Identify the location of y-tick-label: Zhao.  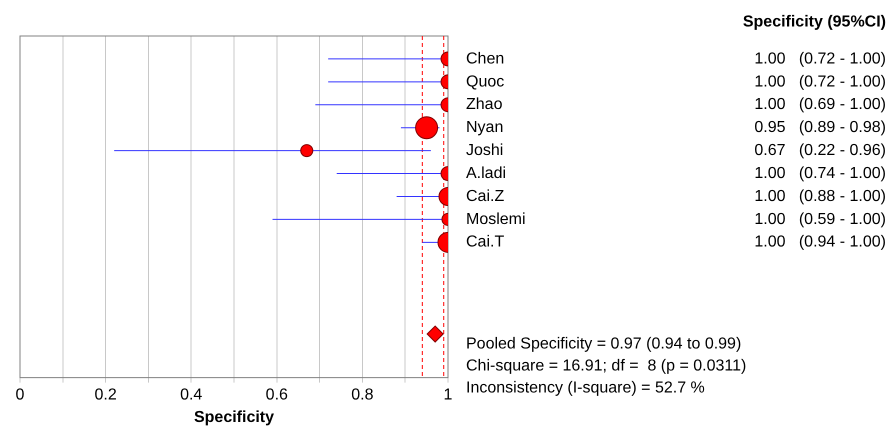
(484, 105).